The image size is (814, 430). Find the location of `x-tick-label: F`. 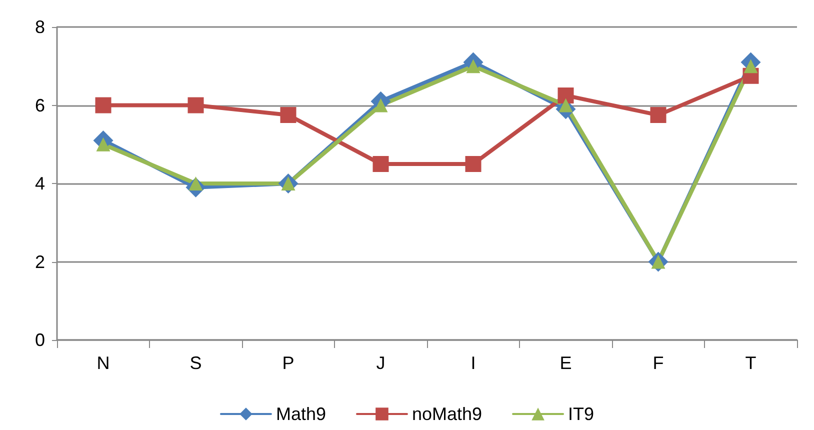

x-tick-label: F is located at coordinates (658, 363).